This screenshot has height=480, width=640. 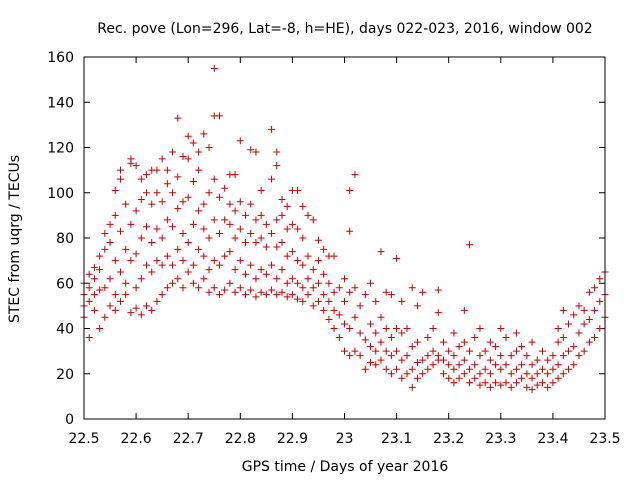 I want to click on y-tick-label: 100, so click(x=60, y=194).